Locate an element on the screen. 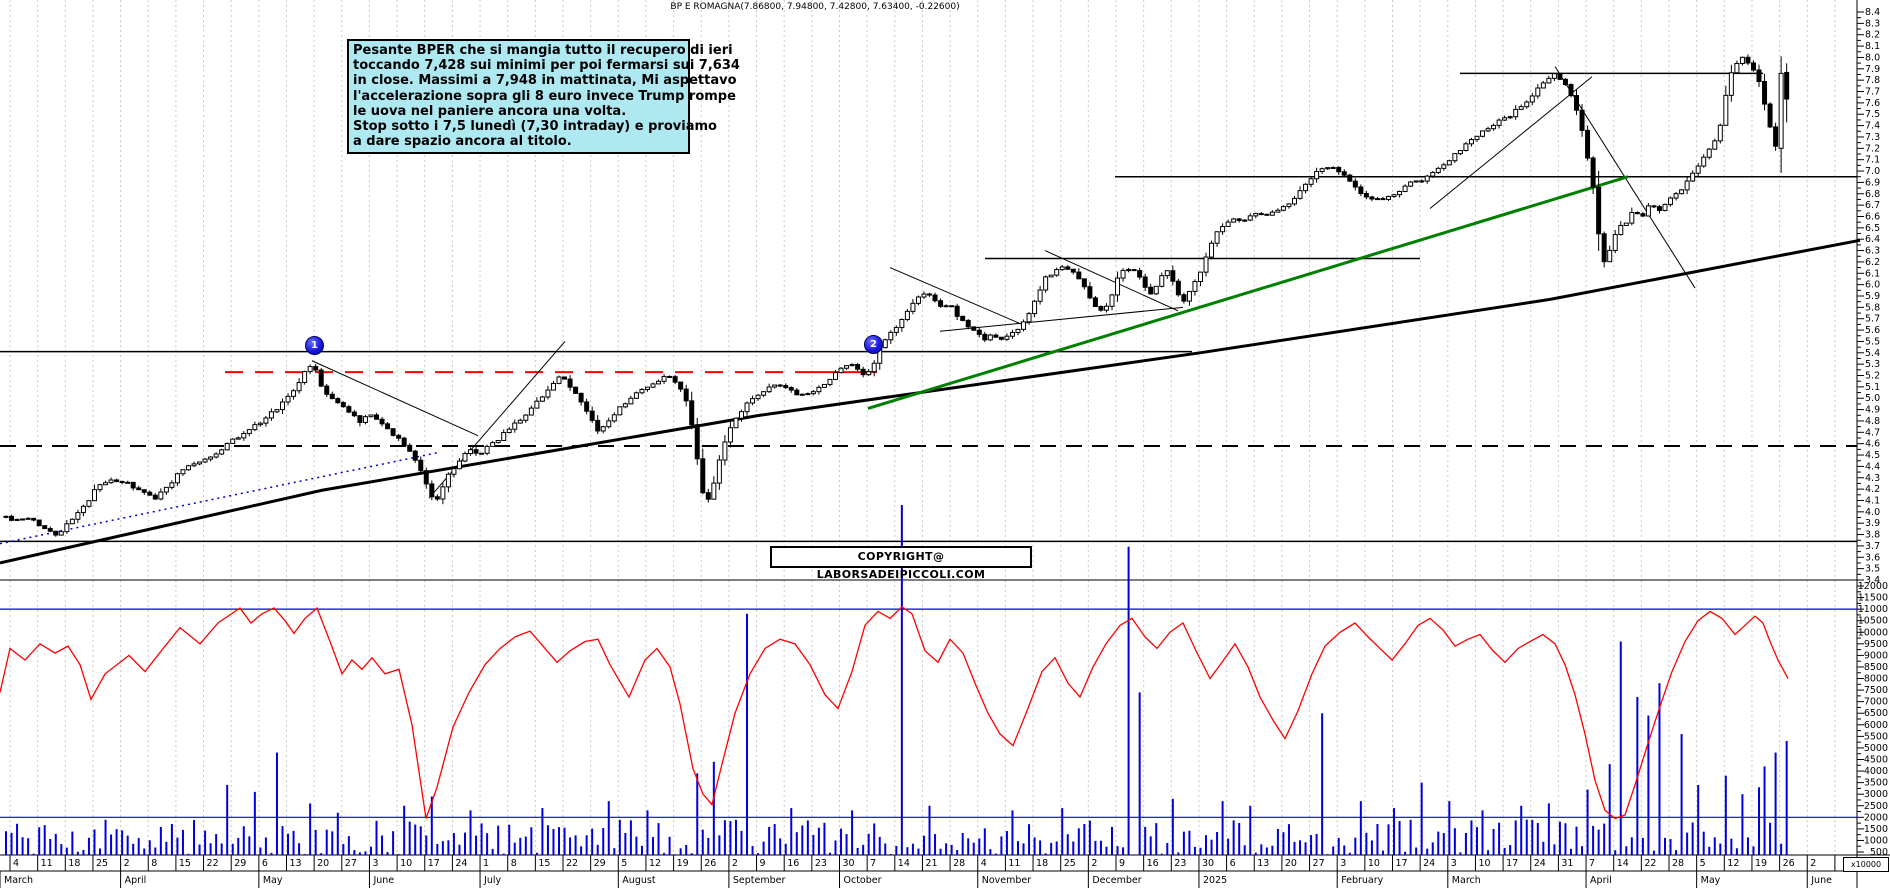  svg-text: 3.9 is located at coordinates (1872, 523).